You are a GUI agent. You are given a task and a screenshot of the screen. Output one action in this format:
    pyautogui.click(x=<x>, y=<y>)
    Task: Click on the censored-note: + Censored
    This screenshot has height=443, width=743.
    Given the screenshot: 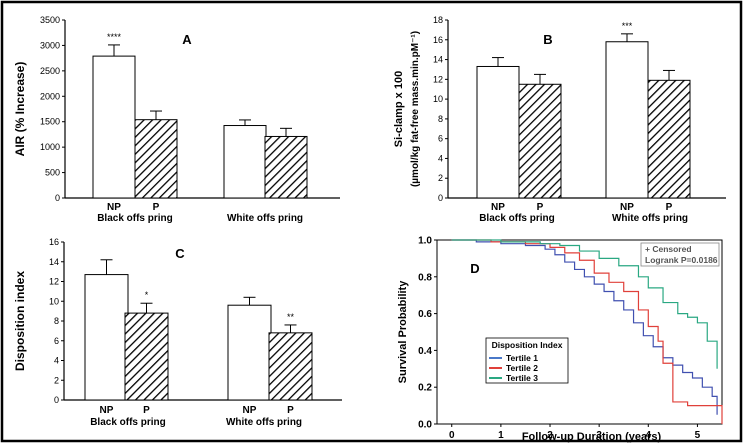 What is the action you would take?
    pyautogui.click(x=668, y=249)
    